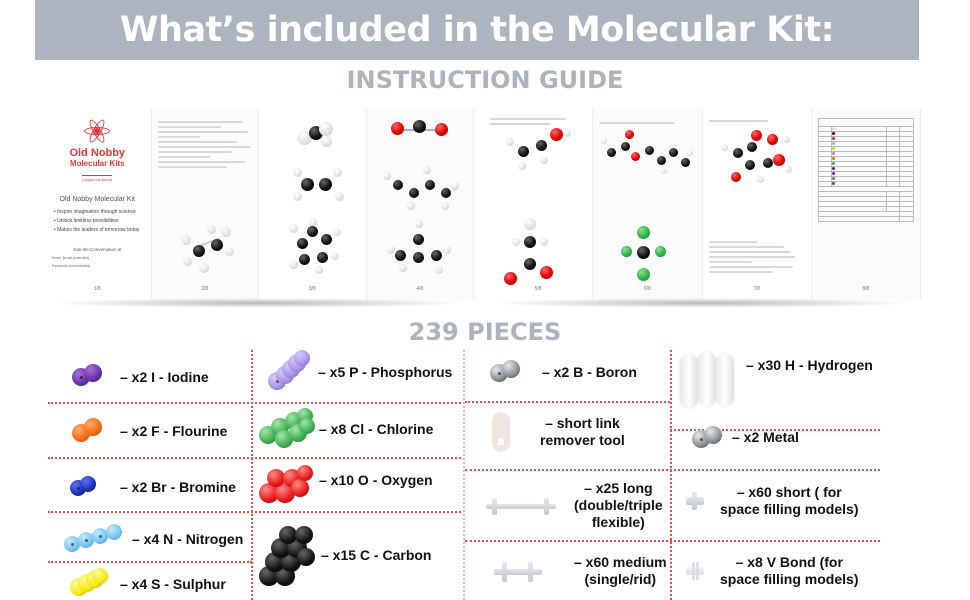 The width and height of the screenshot is (970, 600). I want to click on piece-oxygen: – x10 O - Oxygen, so click(345, 485).